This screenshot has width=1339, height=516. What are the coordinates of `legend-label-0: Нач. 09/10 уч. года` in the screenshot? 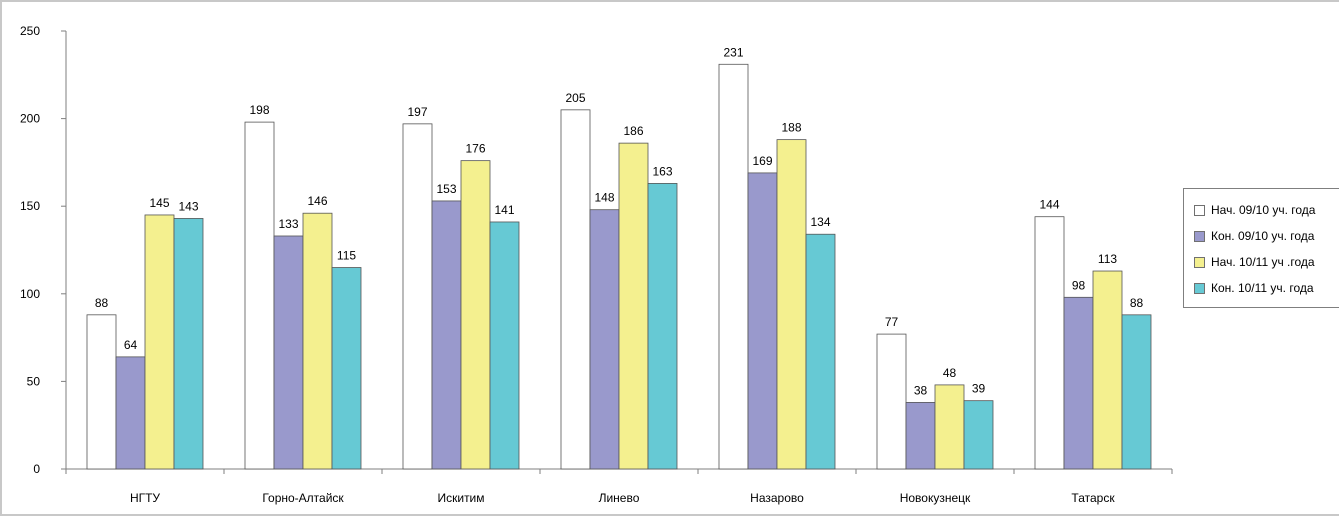 It's located at (1263, 210).